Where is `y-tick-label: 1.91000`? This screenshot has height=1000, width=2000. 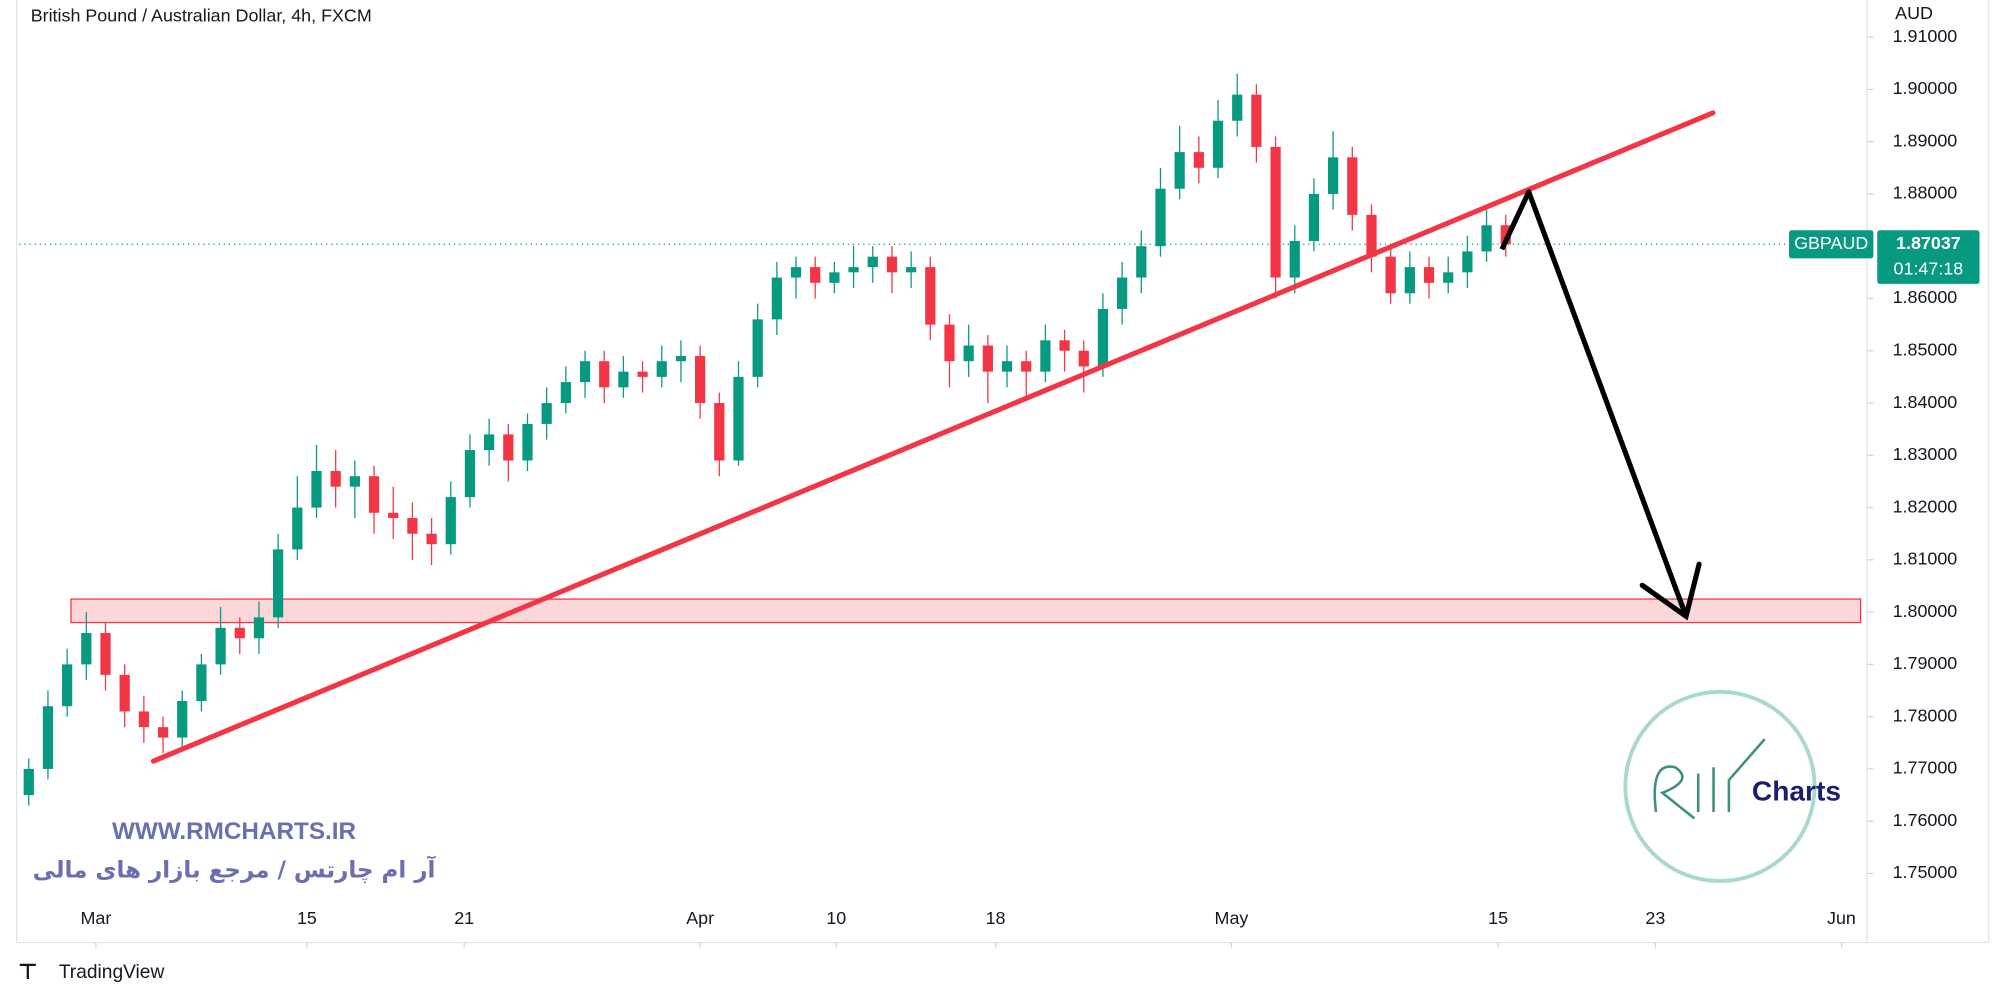 y-tick-label: 1.91000 is located at coordinates (1925, 36).